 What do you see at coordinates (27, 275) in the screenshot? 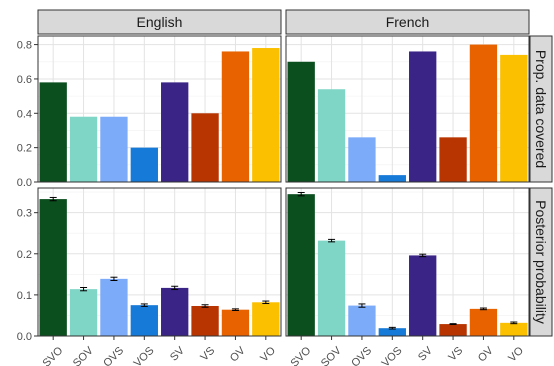
I see `y-axis-posterior-probability: 0.0 0.1 0.2 0.3` at bounding box center [27, 275].